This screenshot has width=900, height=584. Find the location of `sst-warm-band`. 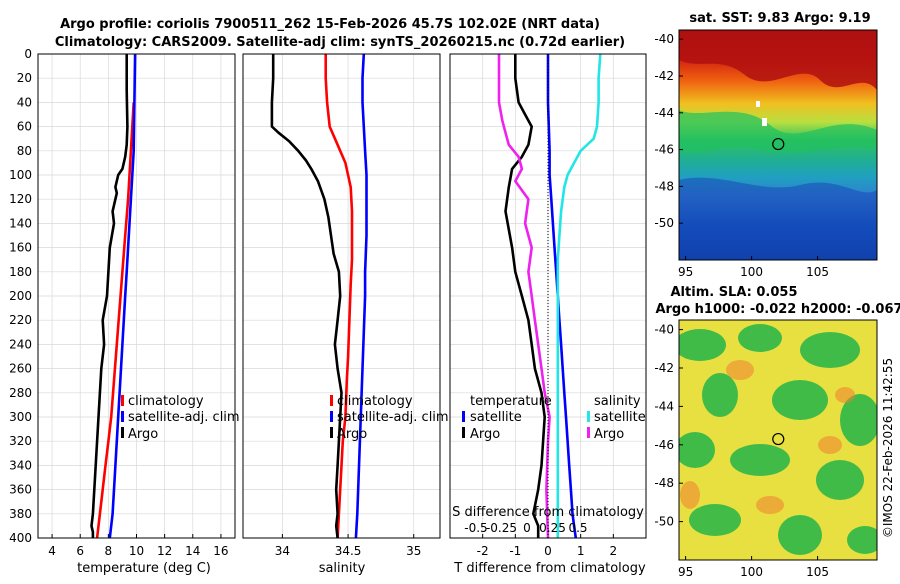

sst-warm-band is located at coordinates (778, 60).